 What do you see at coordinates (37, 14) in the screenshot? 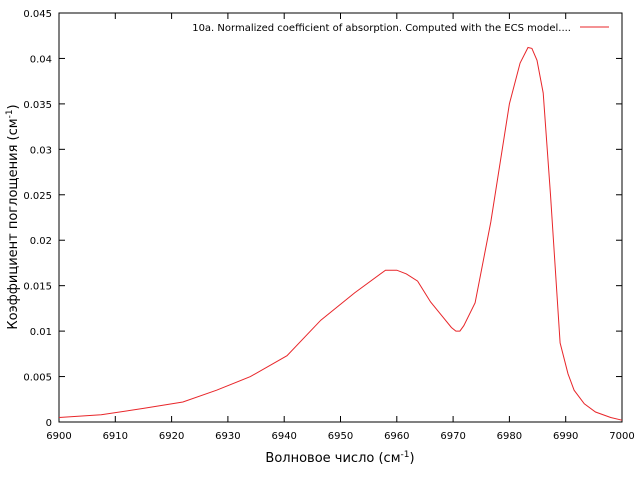
I see `y-tick-label: 0.045` at bounding box center [37, 14].